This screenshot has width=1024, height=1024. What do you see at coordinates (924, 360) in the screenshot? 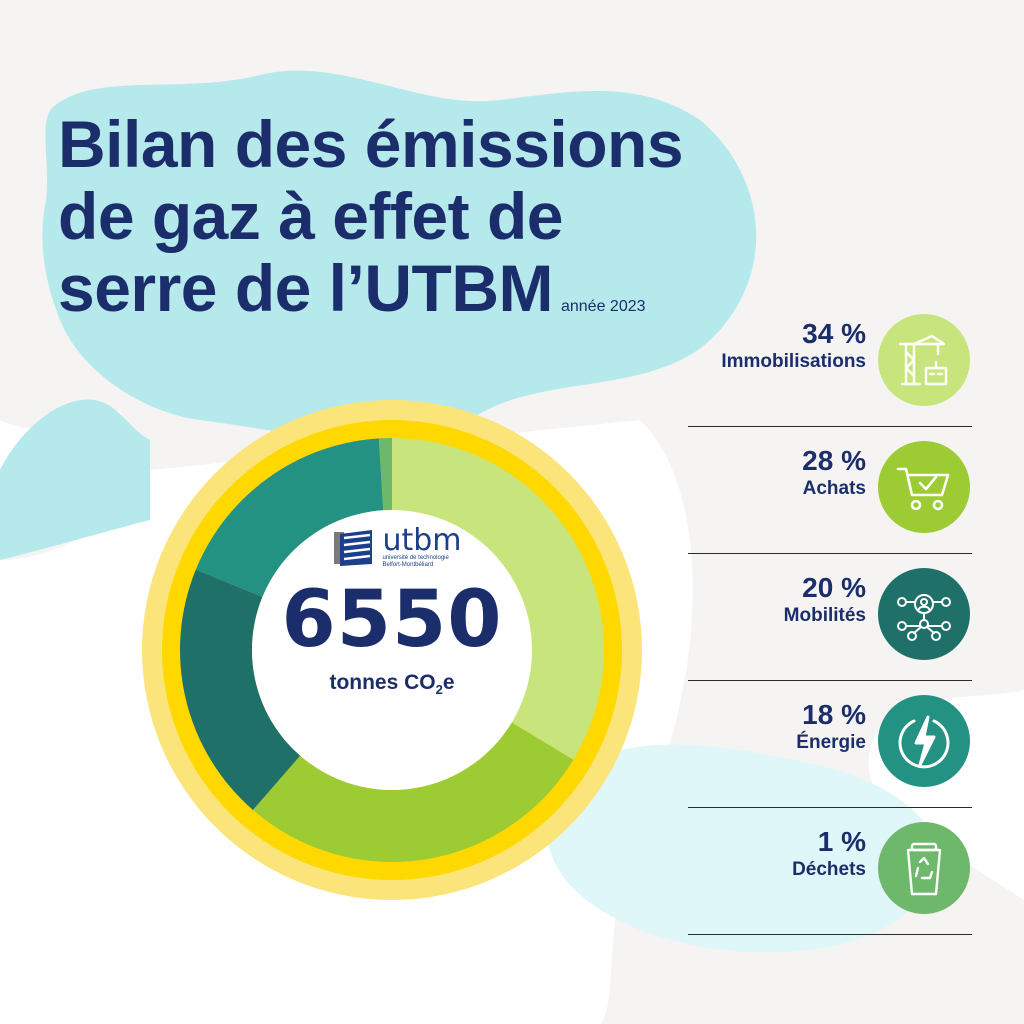
I see `construction-crane-icon` at bounding box center [924, 360].